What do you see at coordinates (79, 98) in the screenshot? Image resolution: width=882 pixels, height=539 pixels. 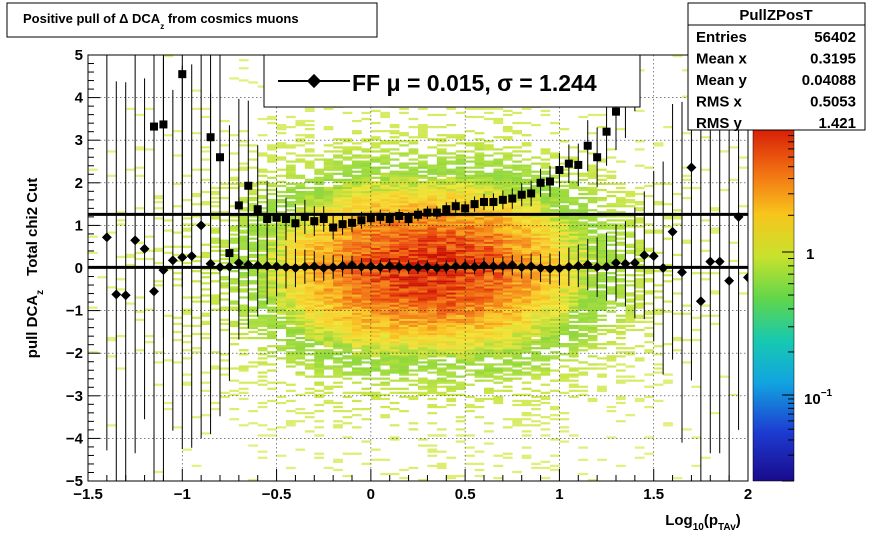 I see `y-tick-label-9: 4` at bounding box center [79, 98].